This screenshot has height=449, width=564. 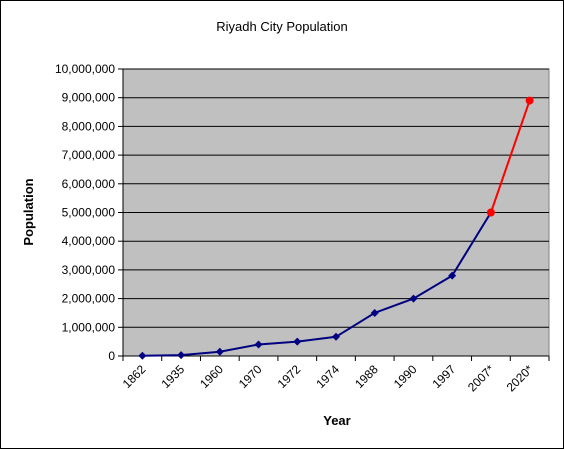 I want to click on y-tick-label: 2,000,000, so click(x=89, y=299).